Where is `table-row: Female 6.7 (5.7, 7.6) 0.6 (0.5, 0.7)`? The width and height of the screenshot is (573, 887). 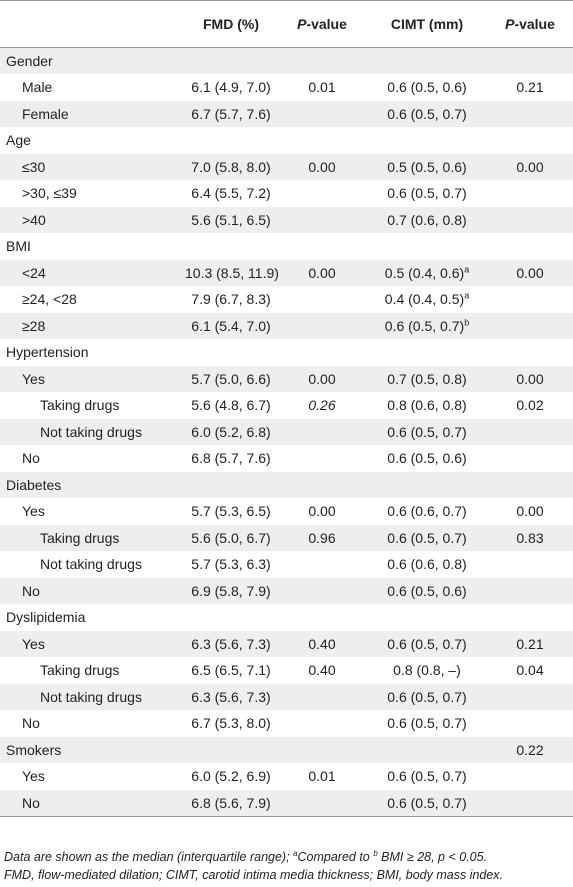 table-row: Female 6.7 (5.7, 7.6) 0.6 (0.5, 0.7) is located at coordinates (286, 113).